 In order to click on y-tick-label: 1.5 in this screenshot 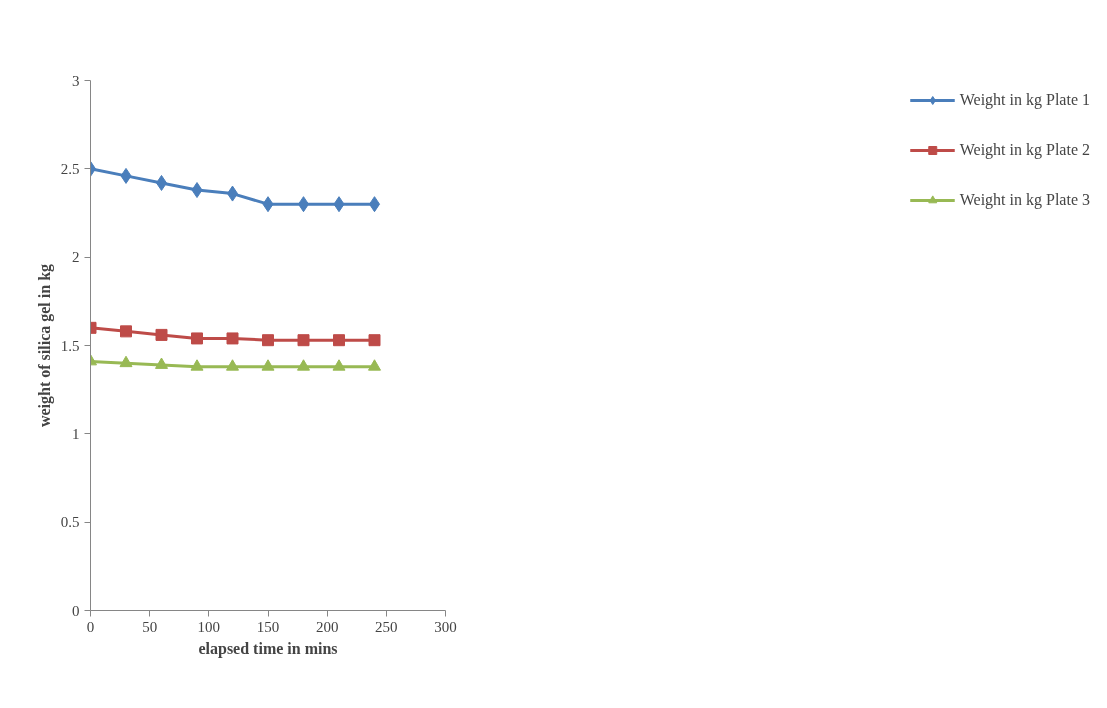, I will do `click(70, 345)`.